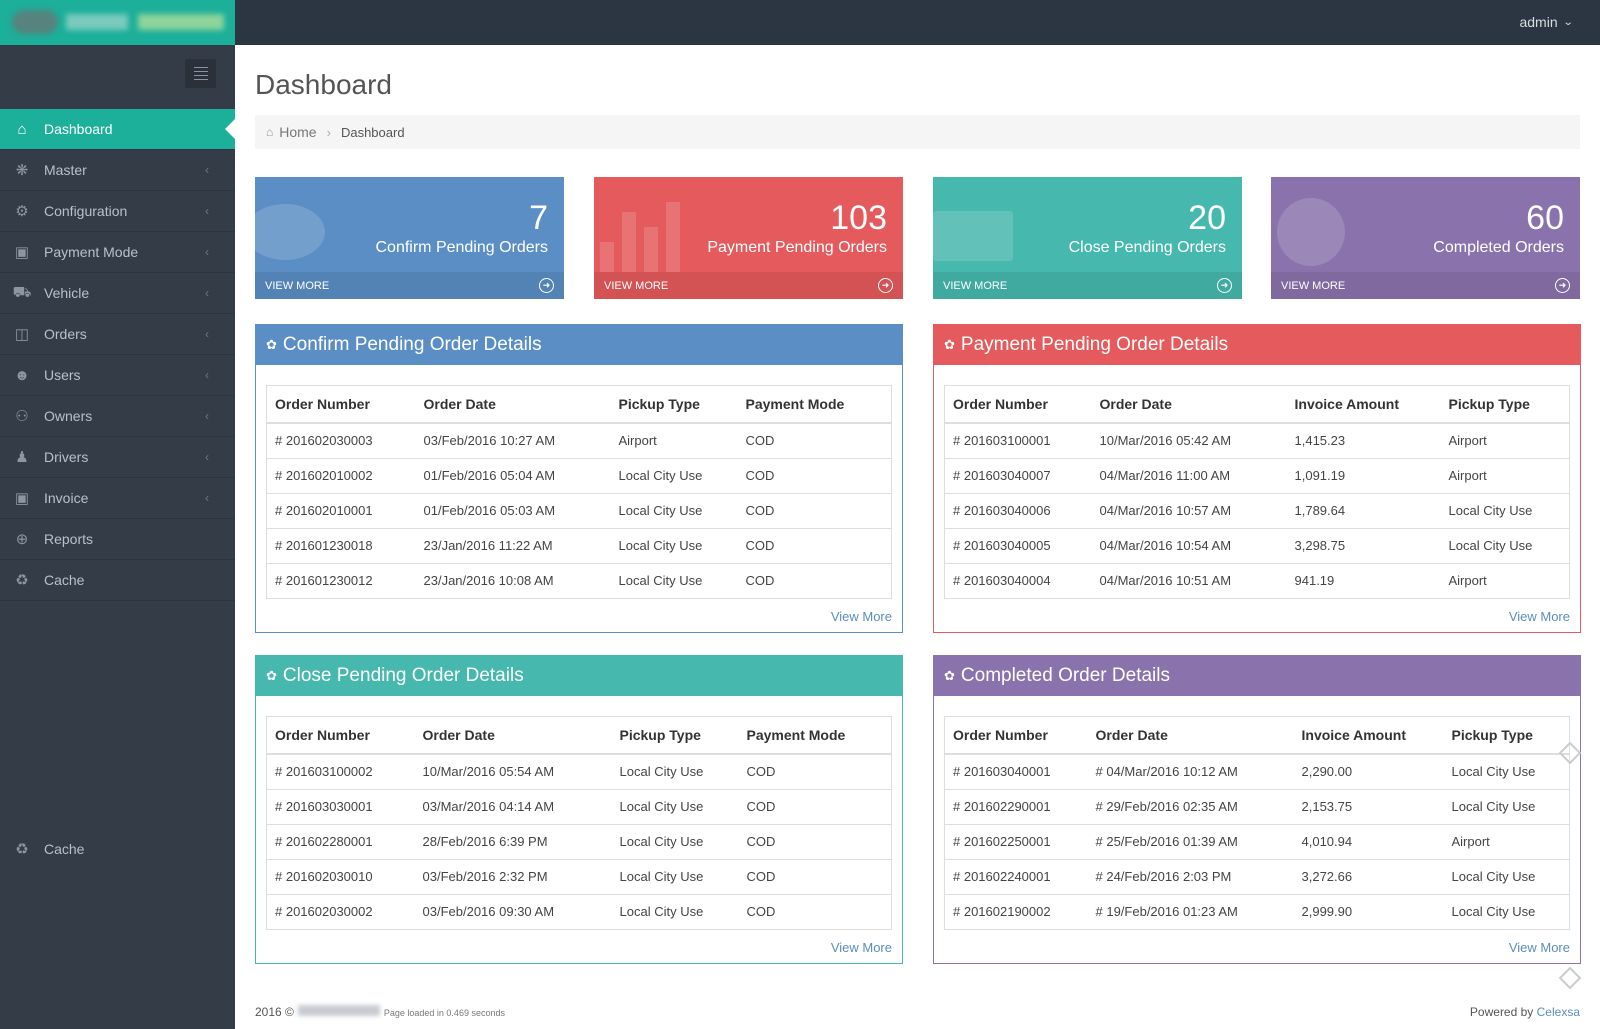 The image size is (1600, 1029). Describe the element at coordinates (513, 876) in the screenshot. I see `cell: 03/Feb/2016 2:32 PM` at that location.